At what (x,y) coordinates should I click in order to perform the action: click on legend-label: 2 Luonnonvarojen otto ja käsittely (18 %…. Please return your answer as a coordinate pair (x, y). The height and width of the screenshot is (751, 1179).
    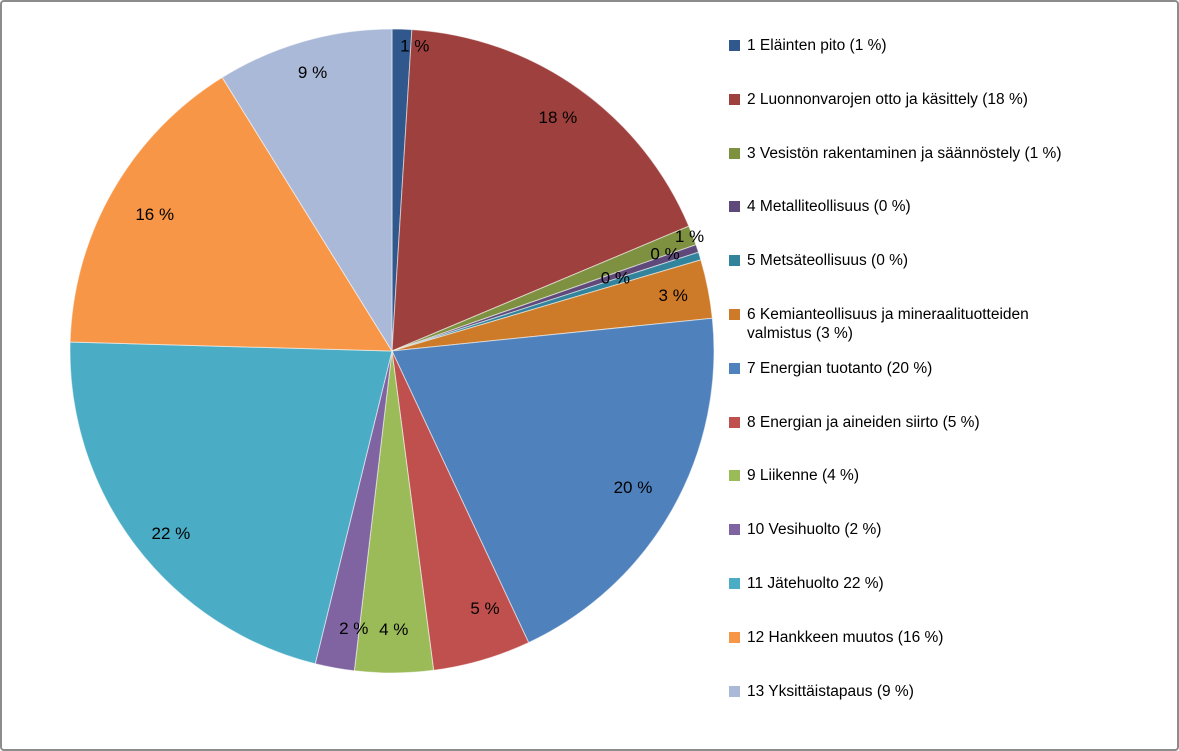
    Looking at the image, I should click on (887, 99).